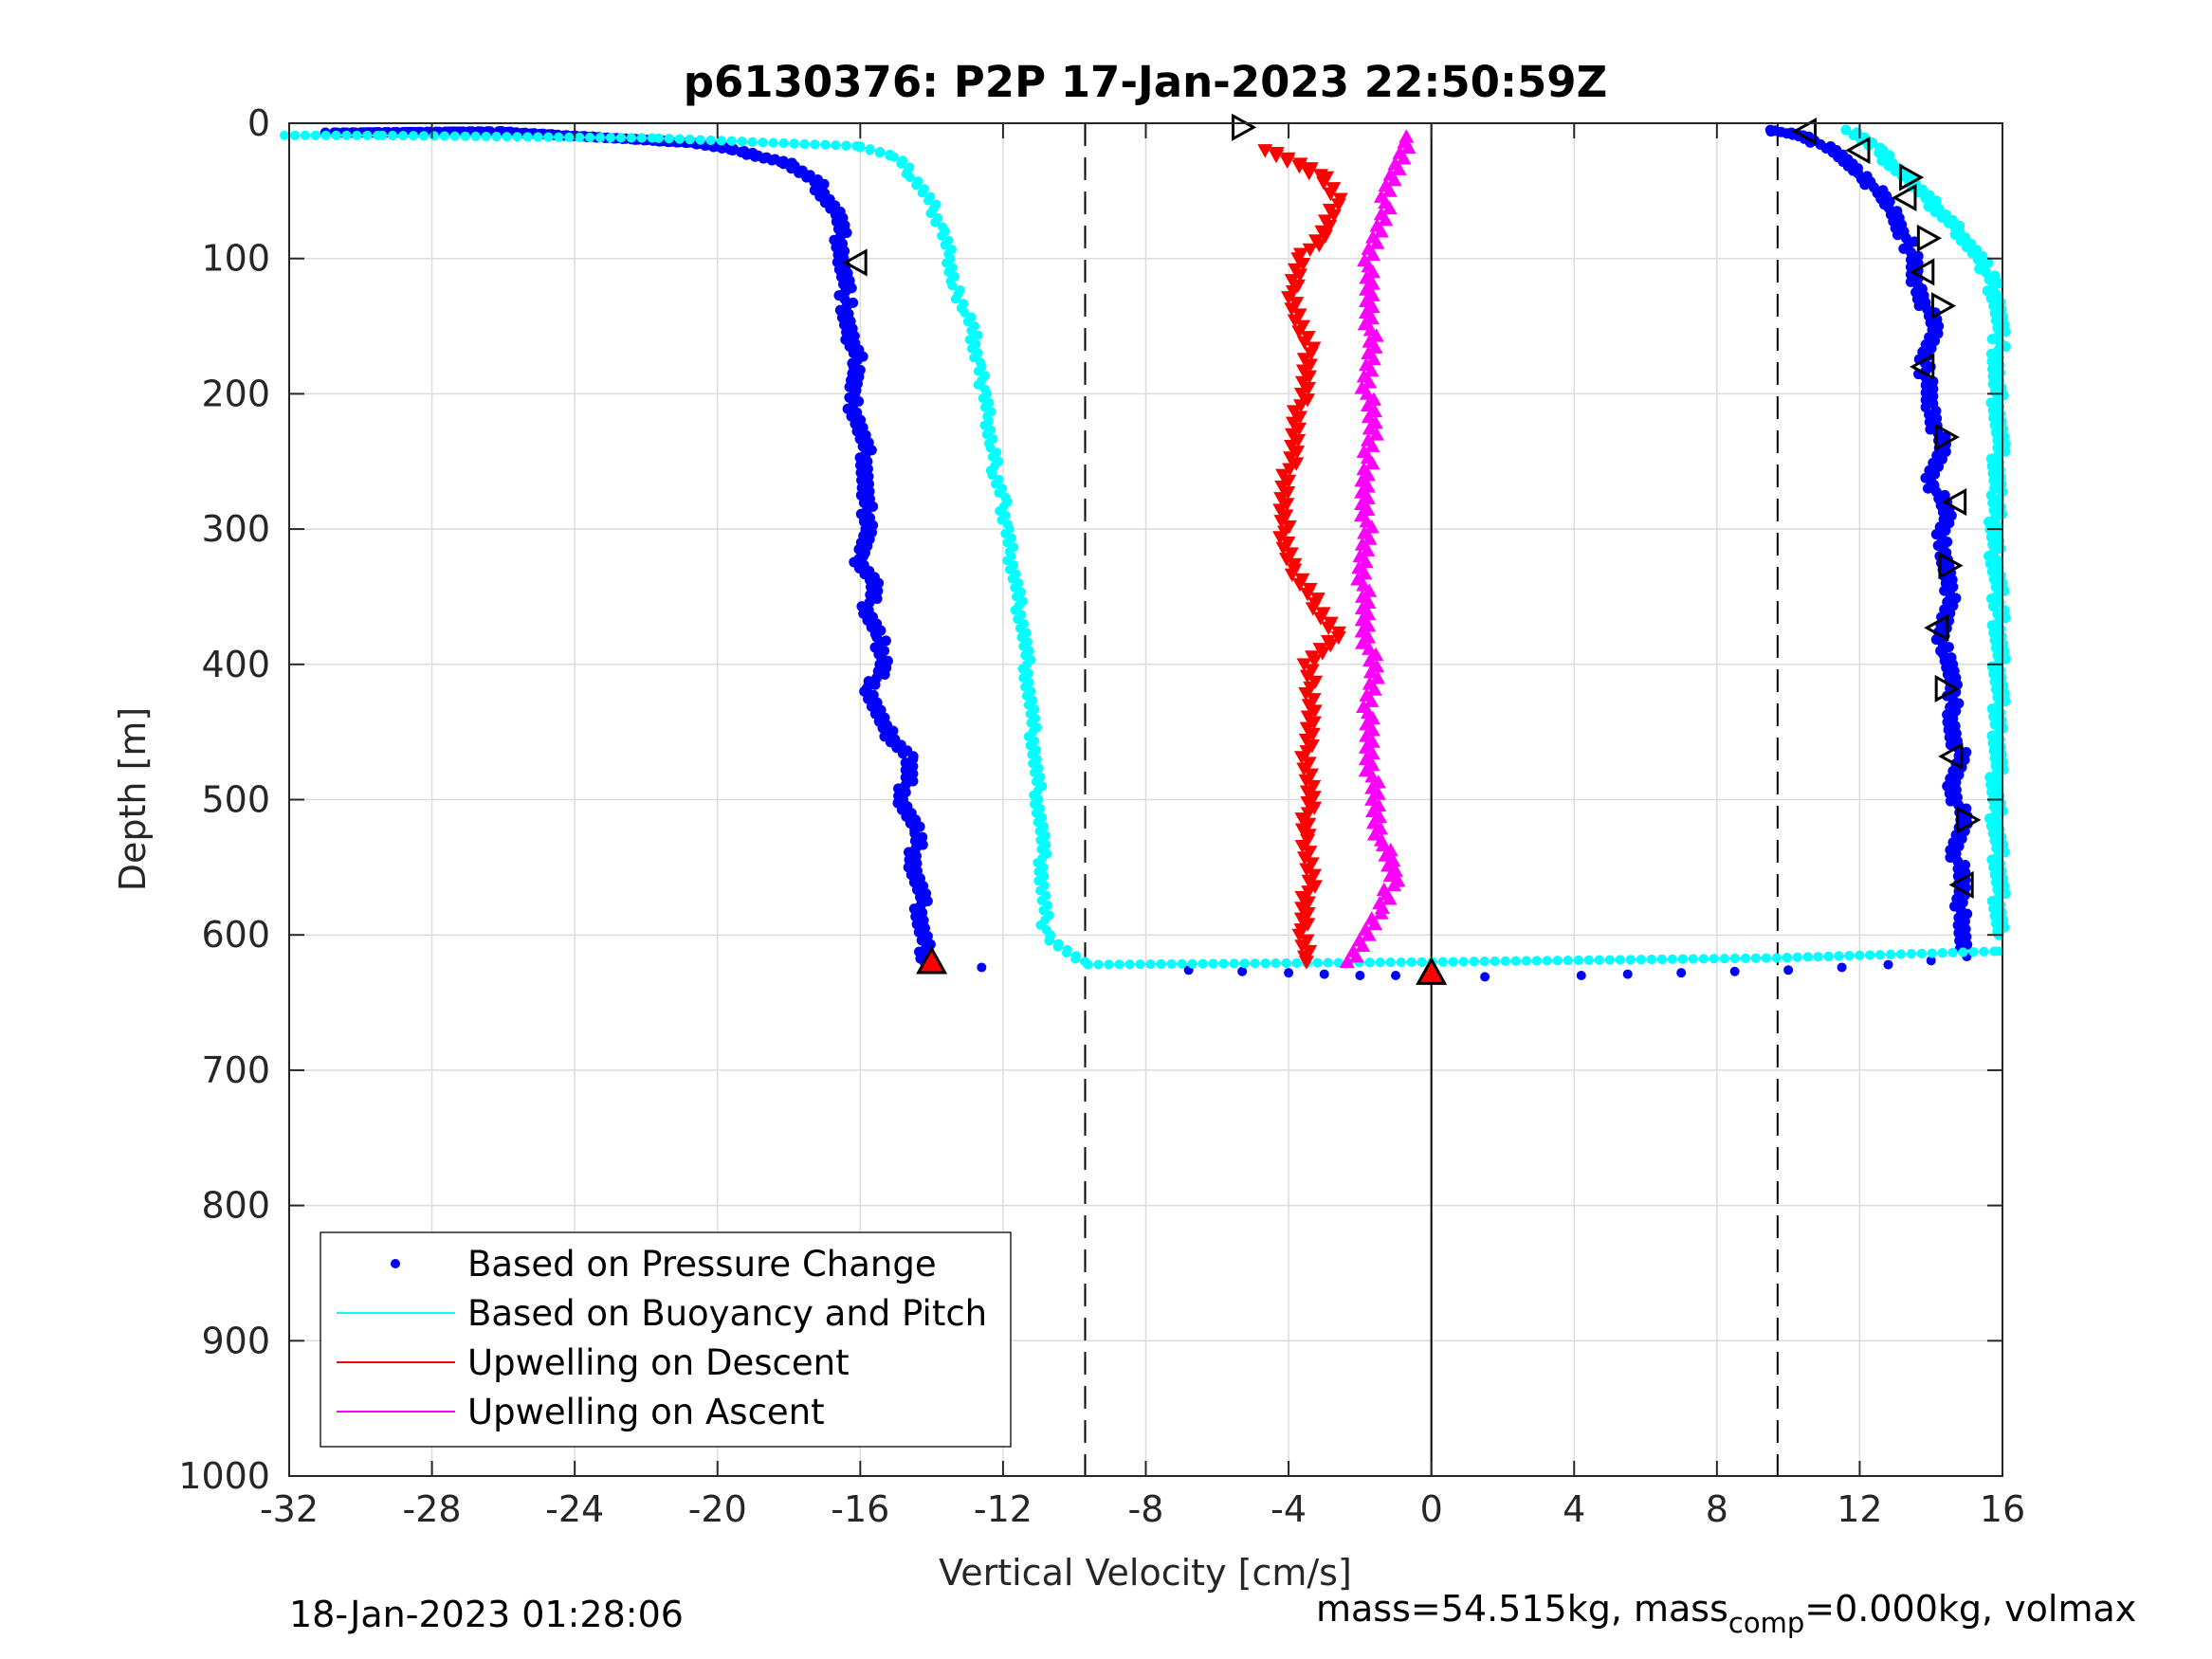 The width and height of the screenshot is (2212, 1659). What do you see at coordinates (1522, 1609) in the screenshot?
I see `mass-text: mass=54.515kg, mass` at bounding box center [1522, 1609].